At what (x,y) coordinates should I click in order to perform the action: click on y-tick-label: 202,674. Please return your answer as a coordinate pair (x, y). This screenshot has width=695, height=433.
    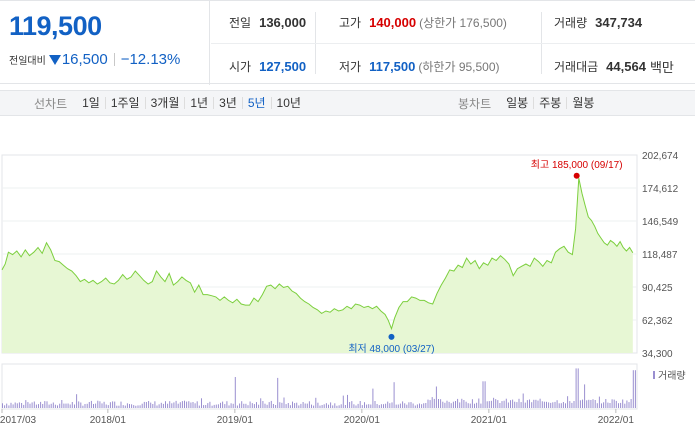
    Looking at the image, I should click on (660, 156).